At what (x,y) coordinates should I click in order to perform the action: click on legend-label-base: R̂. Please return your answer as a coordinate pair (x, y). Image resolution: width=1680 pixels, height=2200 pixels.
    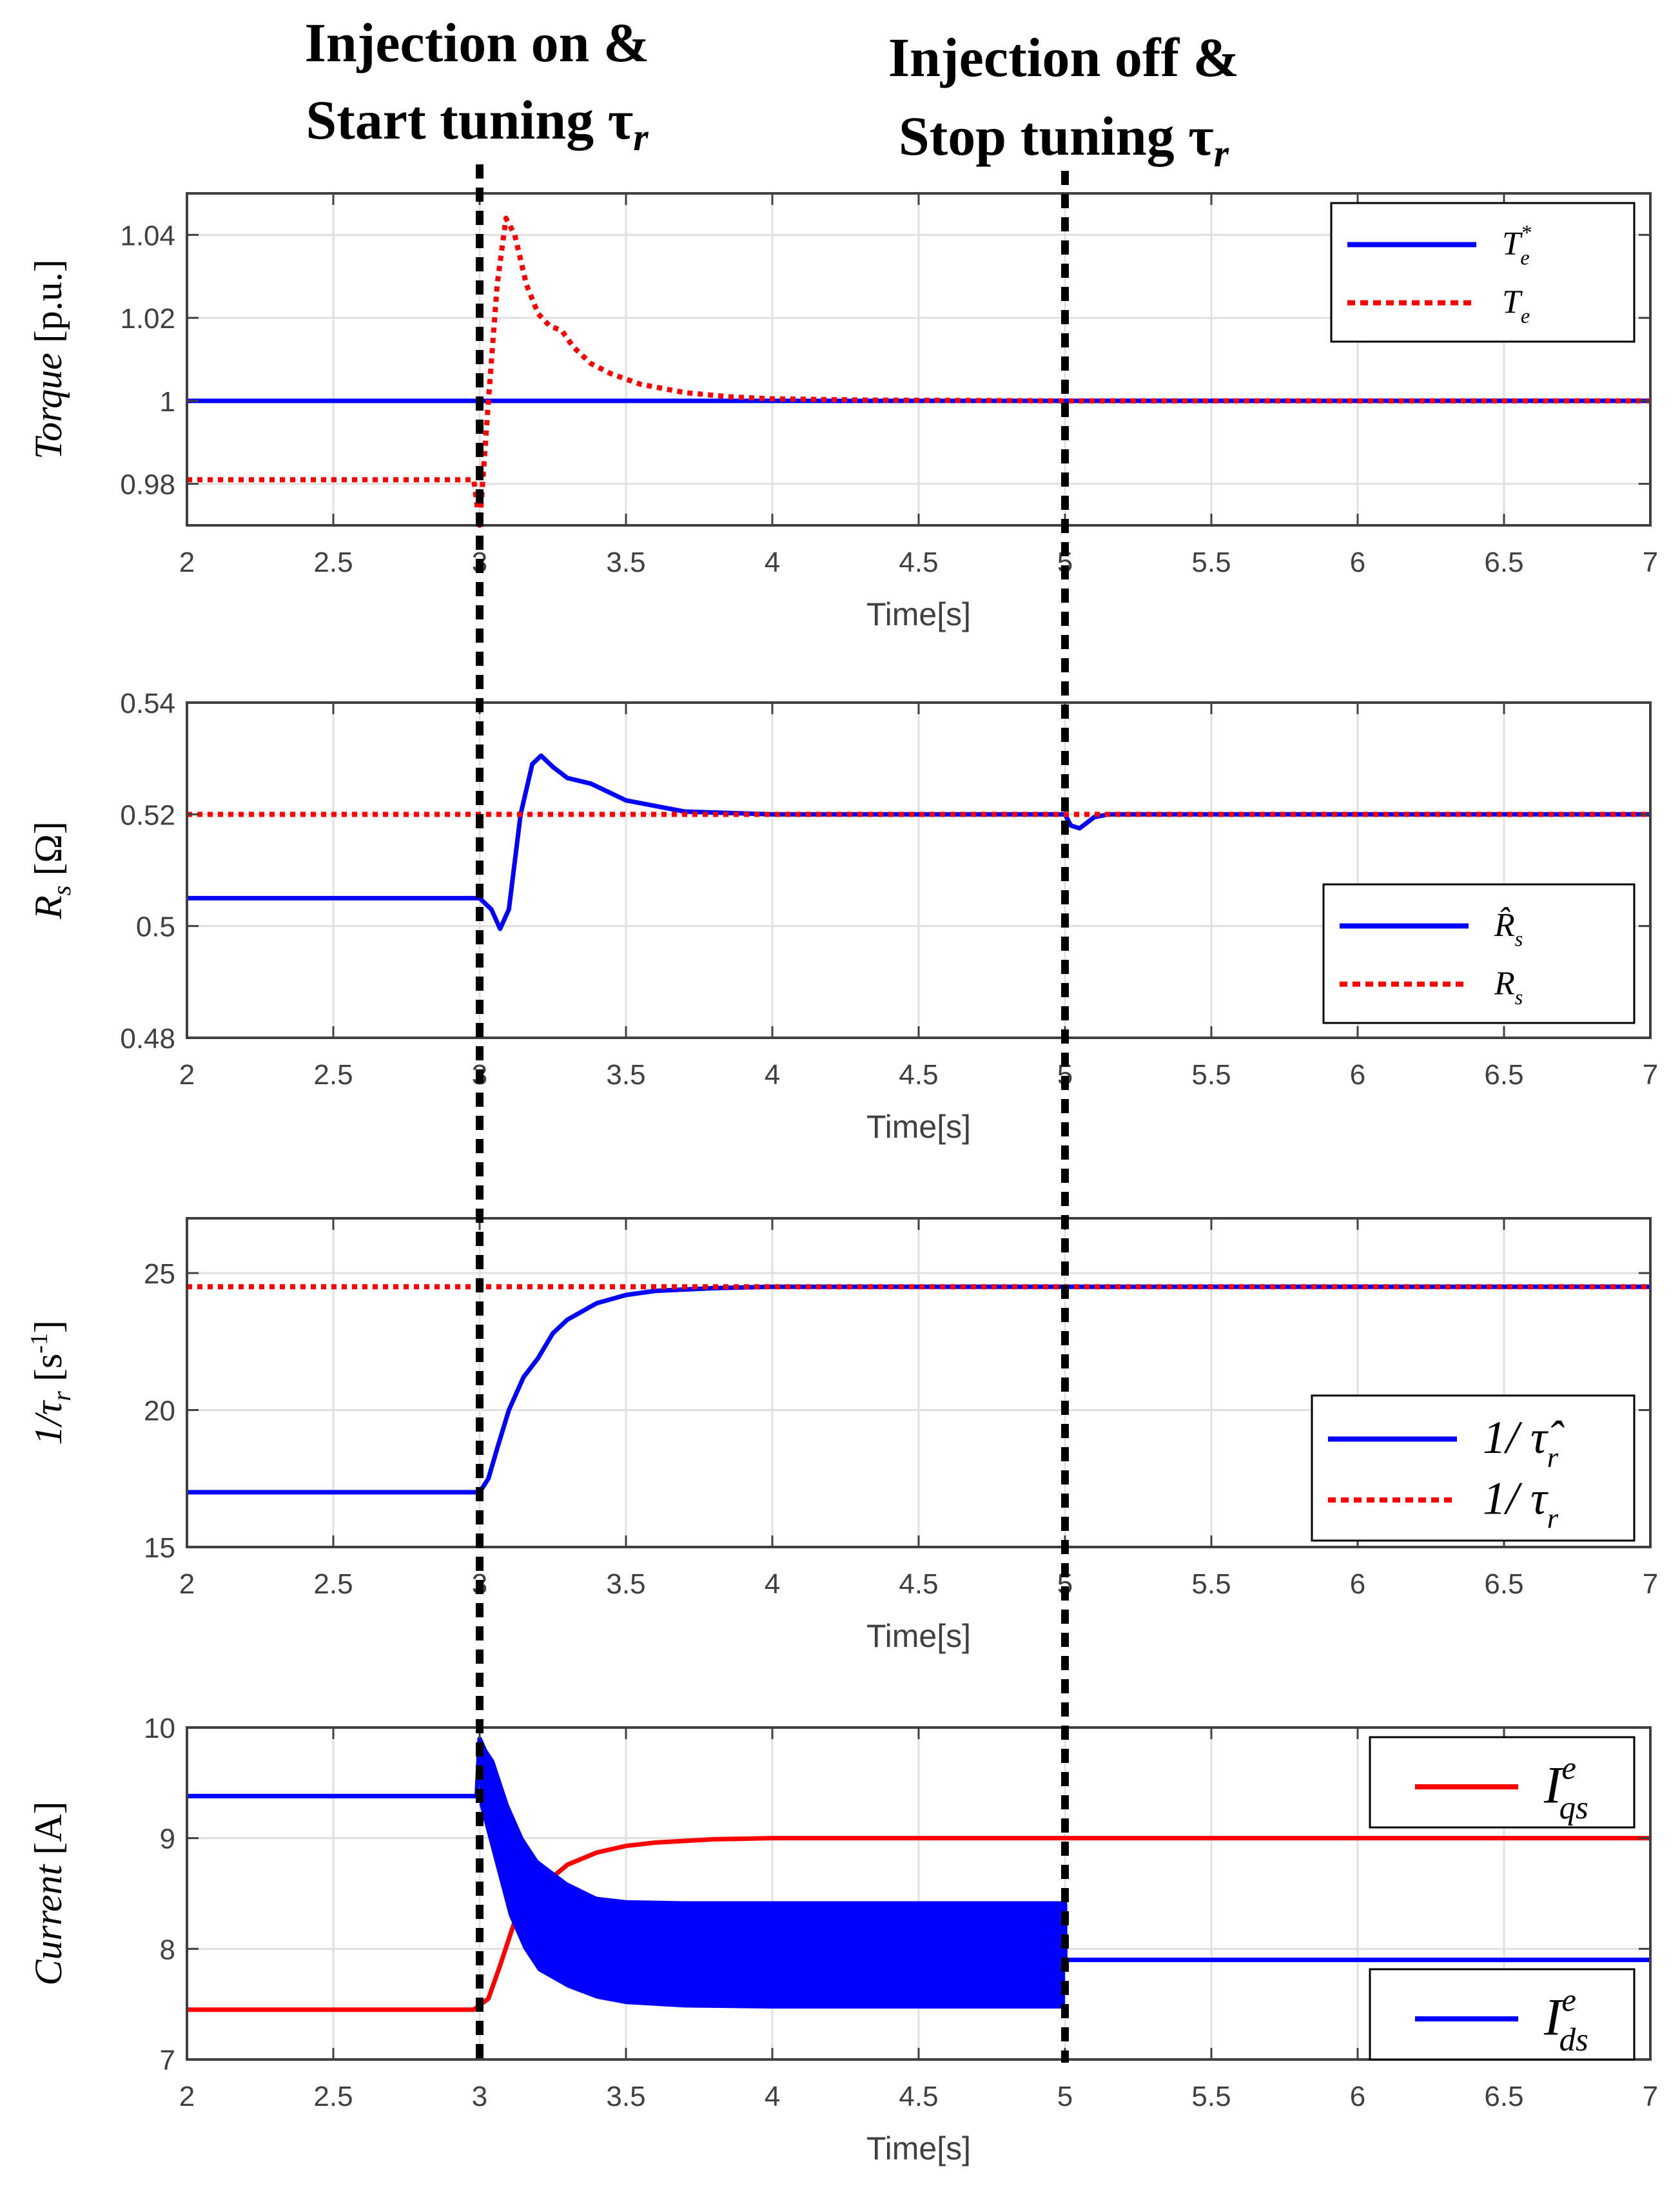
    Looking at the image, I should click on (1505, 925).